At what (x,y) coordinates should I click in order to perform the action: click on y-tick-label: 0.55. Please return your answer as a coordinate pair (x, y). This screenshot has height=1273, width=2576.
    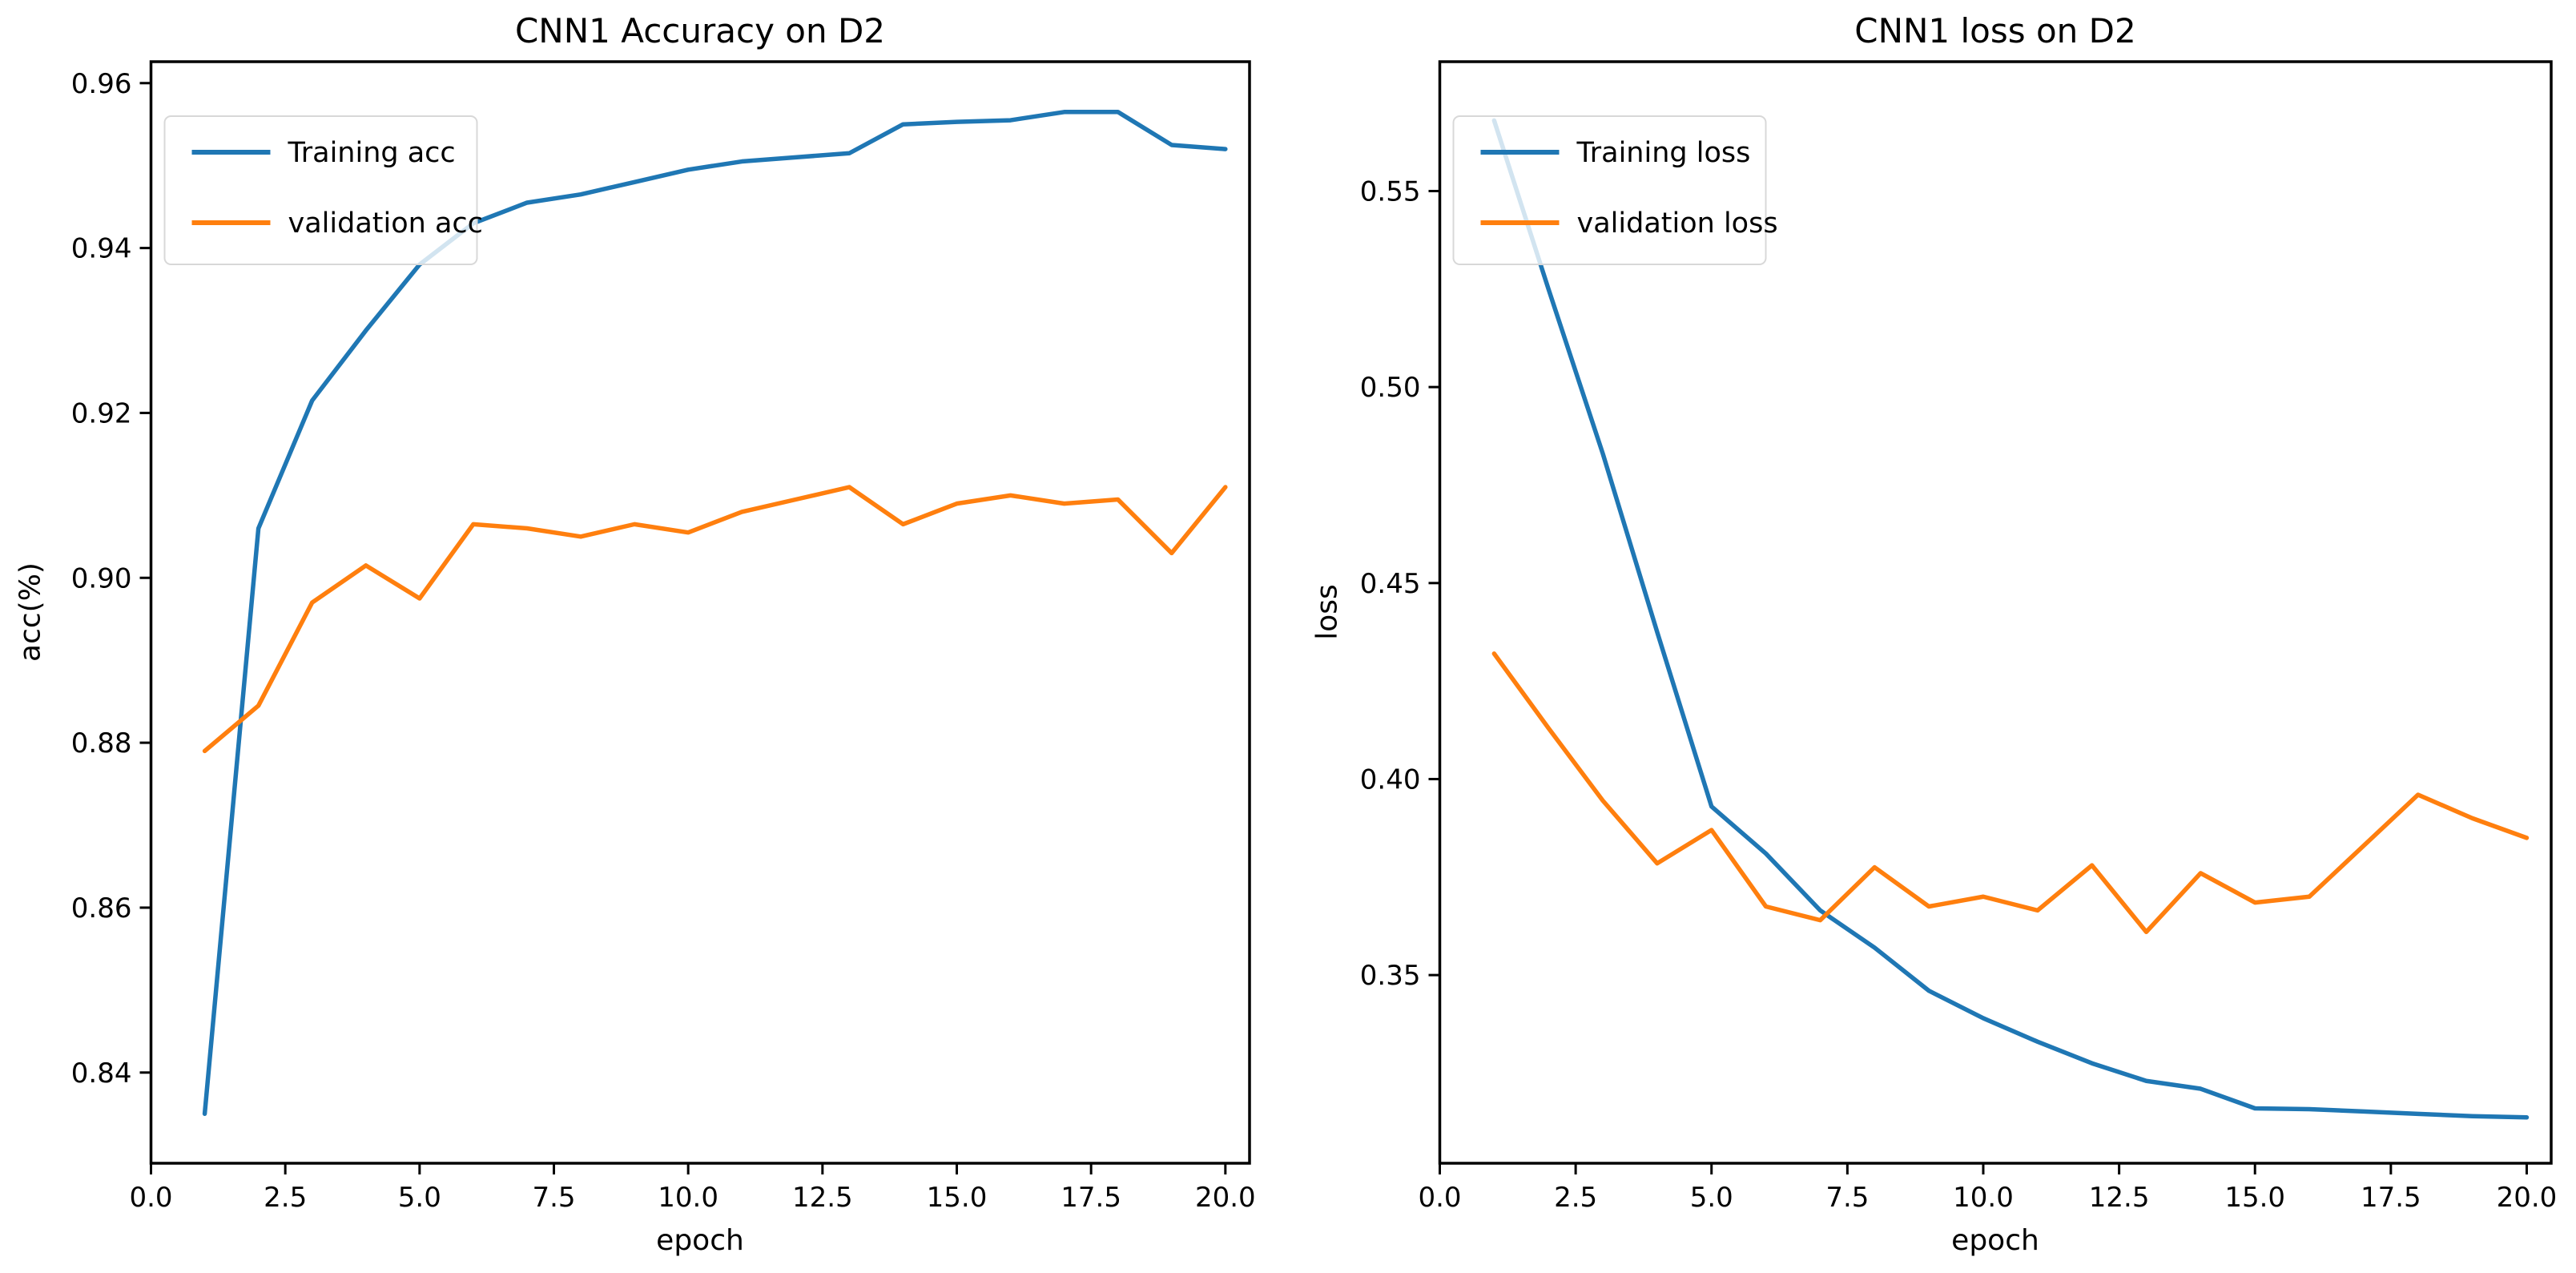
    Looking at the image, I should click on (1391, 191).